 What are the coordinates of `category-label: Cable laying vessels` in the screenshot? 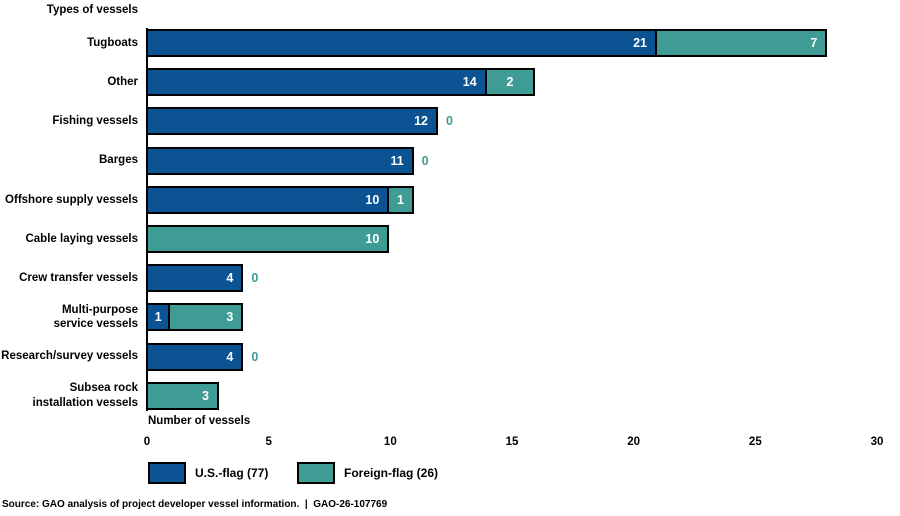 It's located at (81, 238).